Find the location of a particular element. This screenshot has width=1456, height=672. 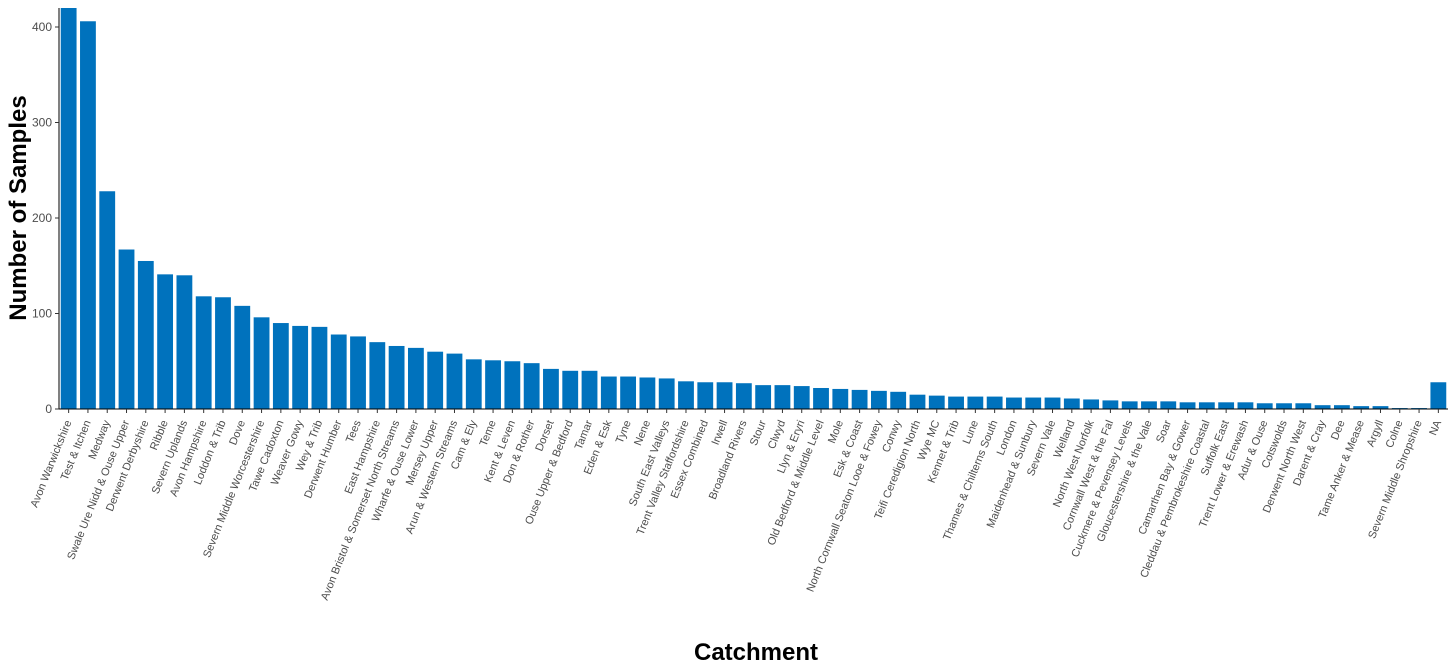

x-tick-label: NA is located at coordinates (1435, 427).